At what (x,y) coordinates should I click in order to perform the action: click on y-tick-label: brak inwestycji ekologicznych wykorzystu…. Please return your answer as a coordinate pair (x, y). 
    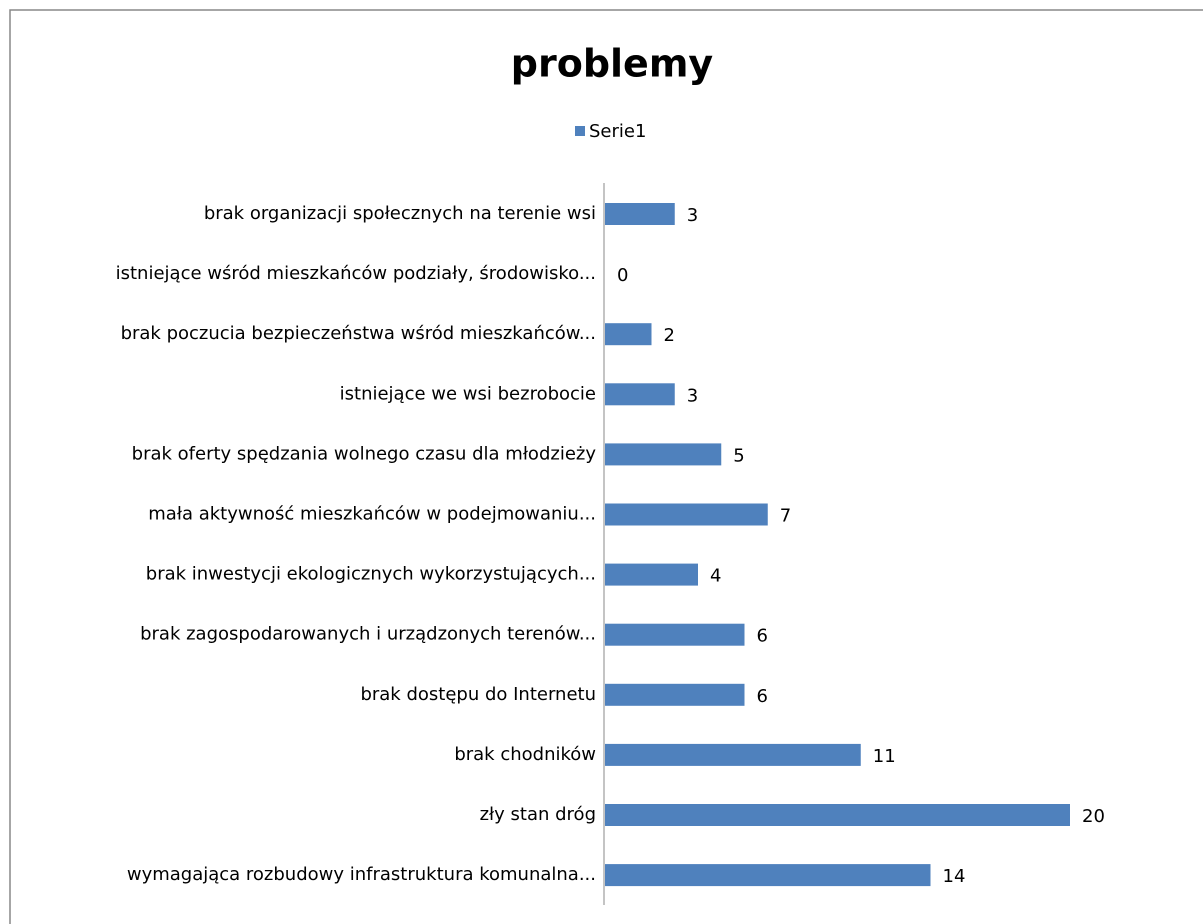
    Looking at the image, I should click on (371, 574).